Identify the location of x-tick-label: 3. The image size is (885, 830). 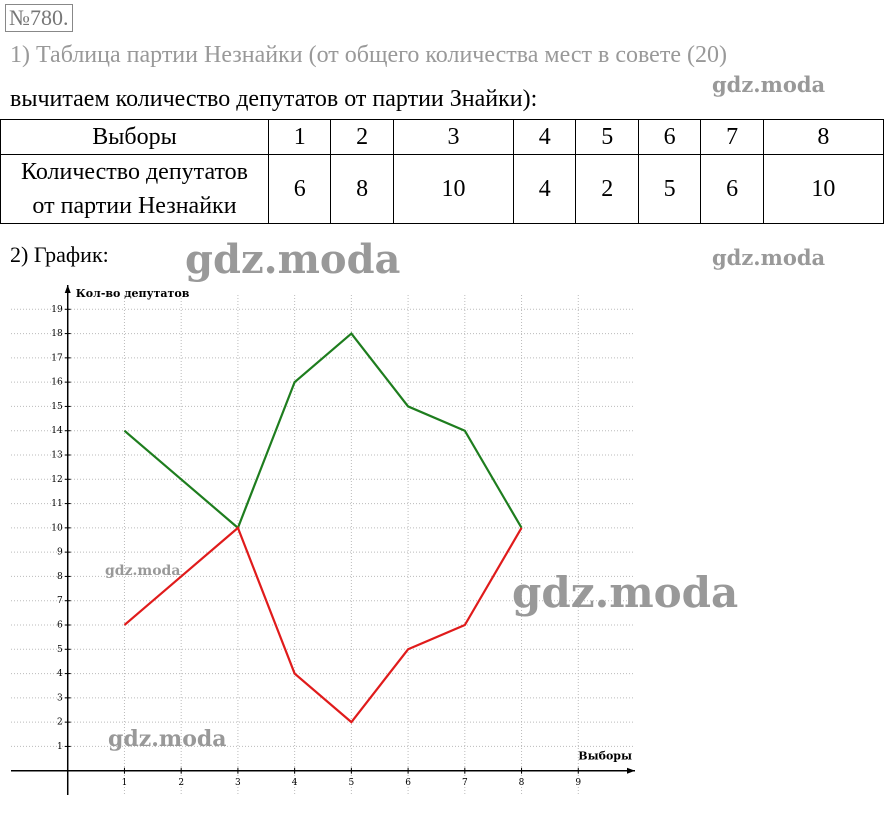
(238, 783).